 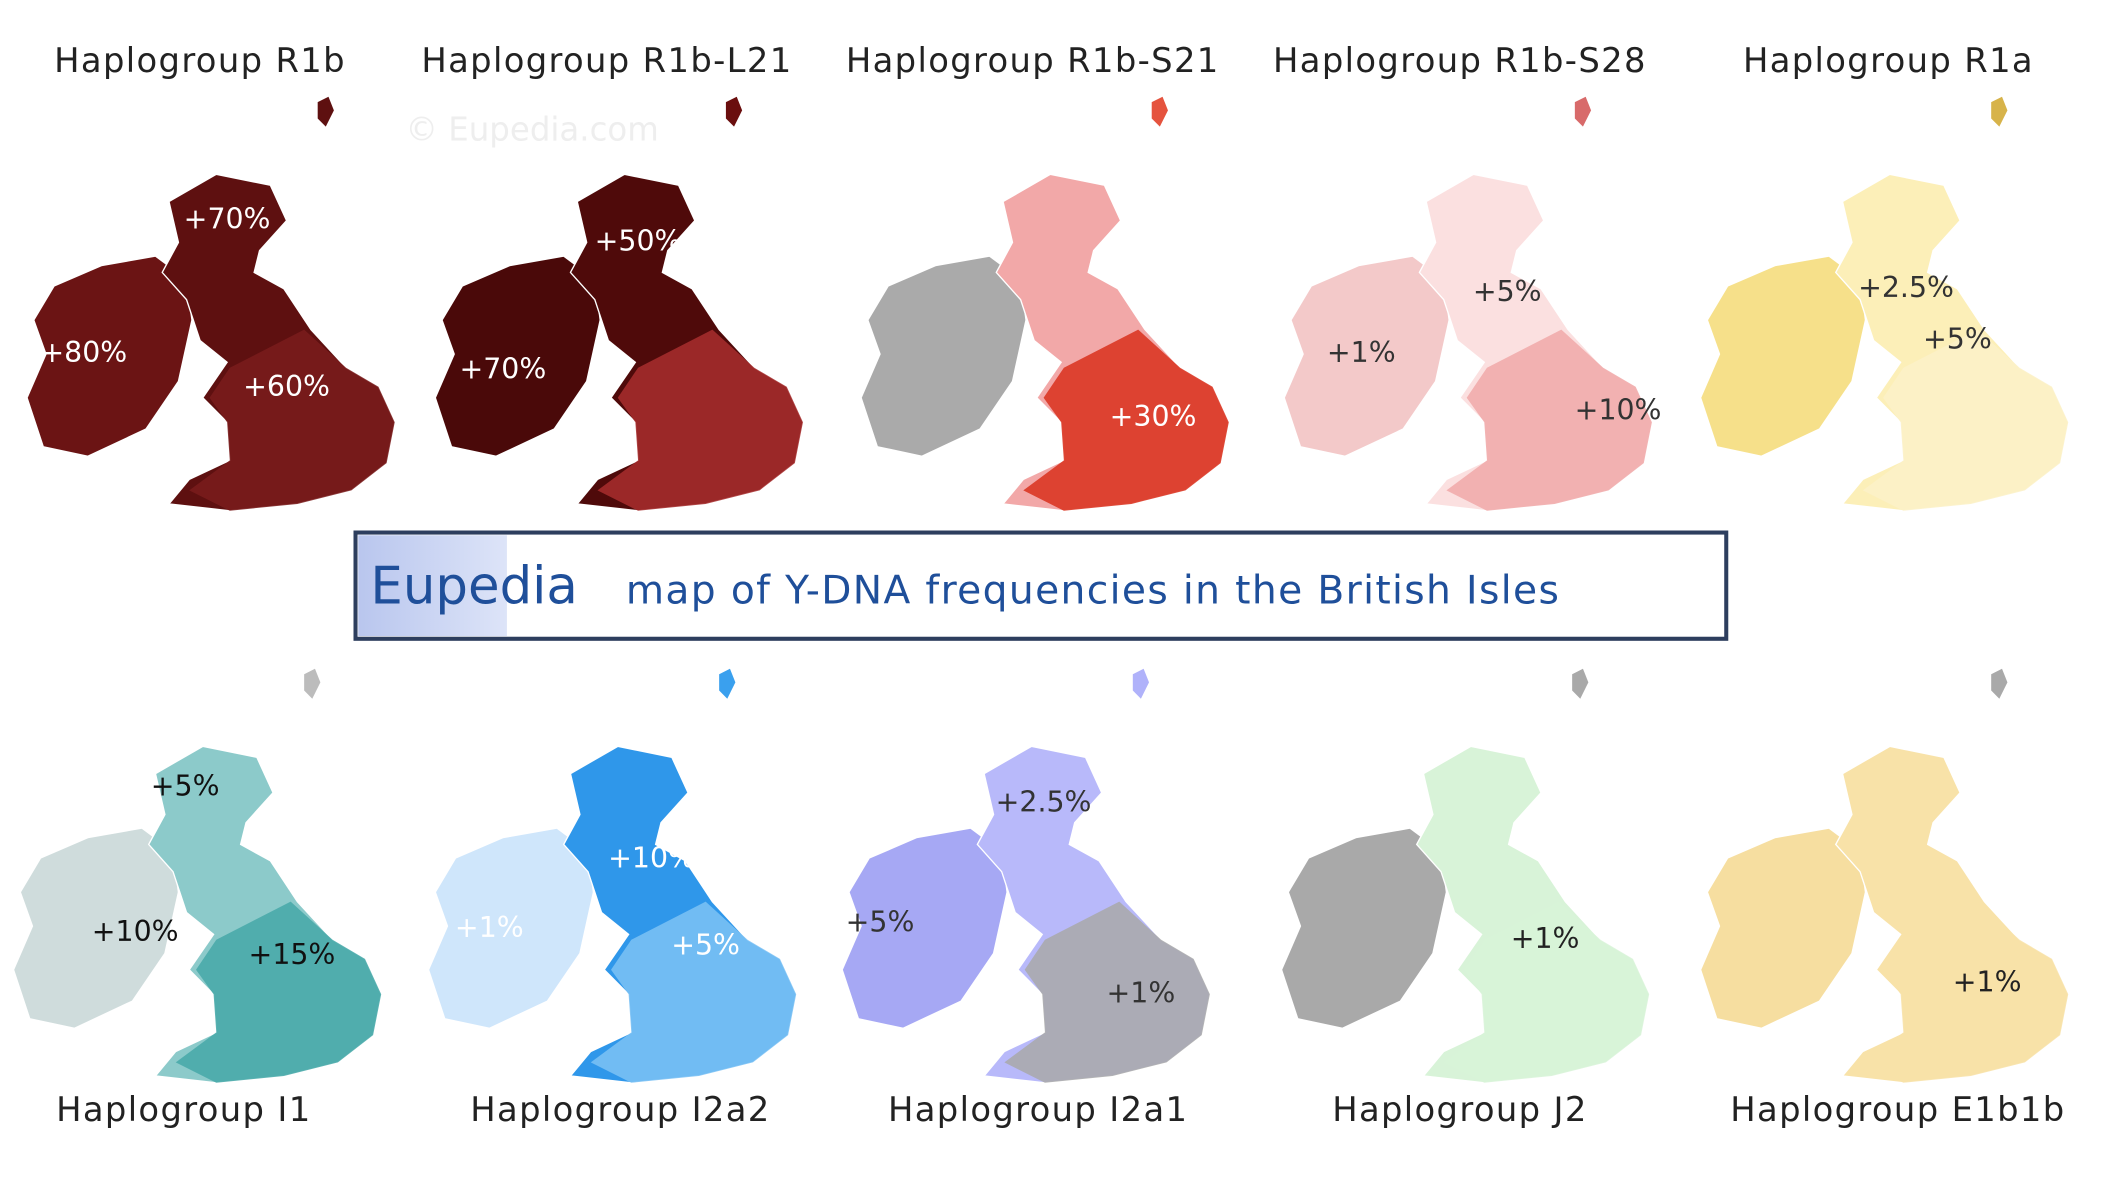 I want to click on map-title: Haplogroup J2, so click(x=1459, y=1109).